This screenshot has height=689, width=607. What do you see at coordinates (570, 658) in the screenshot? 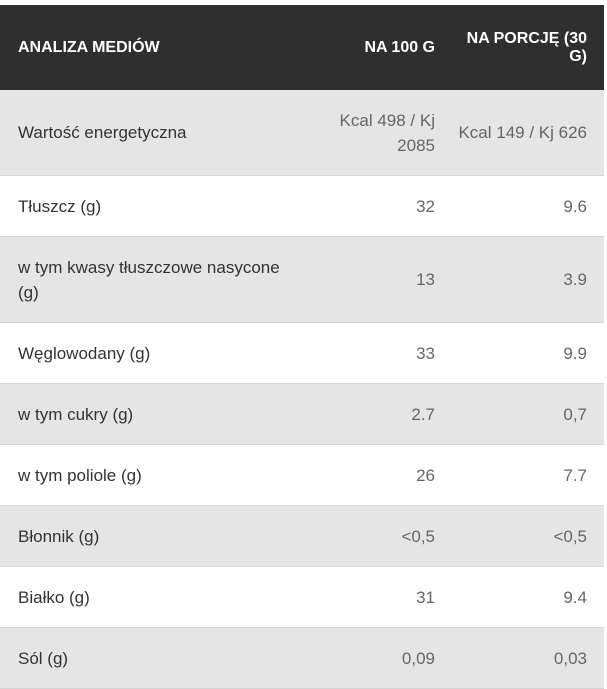
I see `row-per-portion: 0,03` at bounding box center [570, 658].